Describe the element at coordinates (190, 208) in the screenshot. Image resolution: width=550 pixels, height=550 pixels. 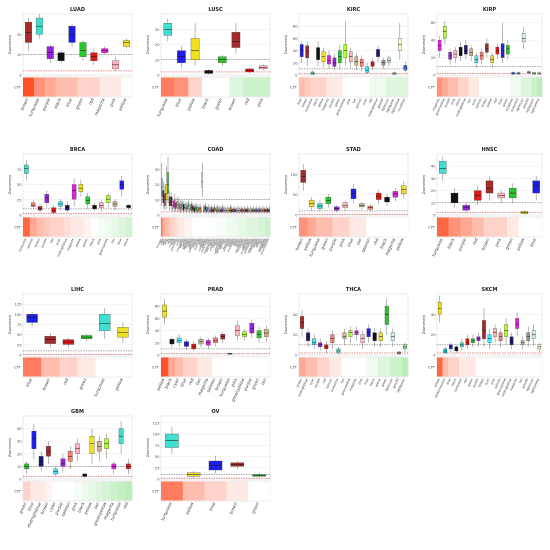
I see `box-lightyellow` at that location.